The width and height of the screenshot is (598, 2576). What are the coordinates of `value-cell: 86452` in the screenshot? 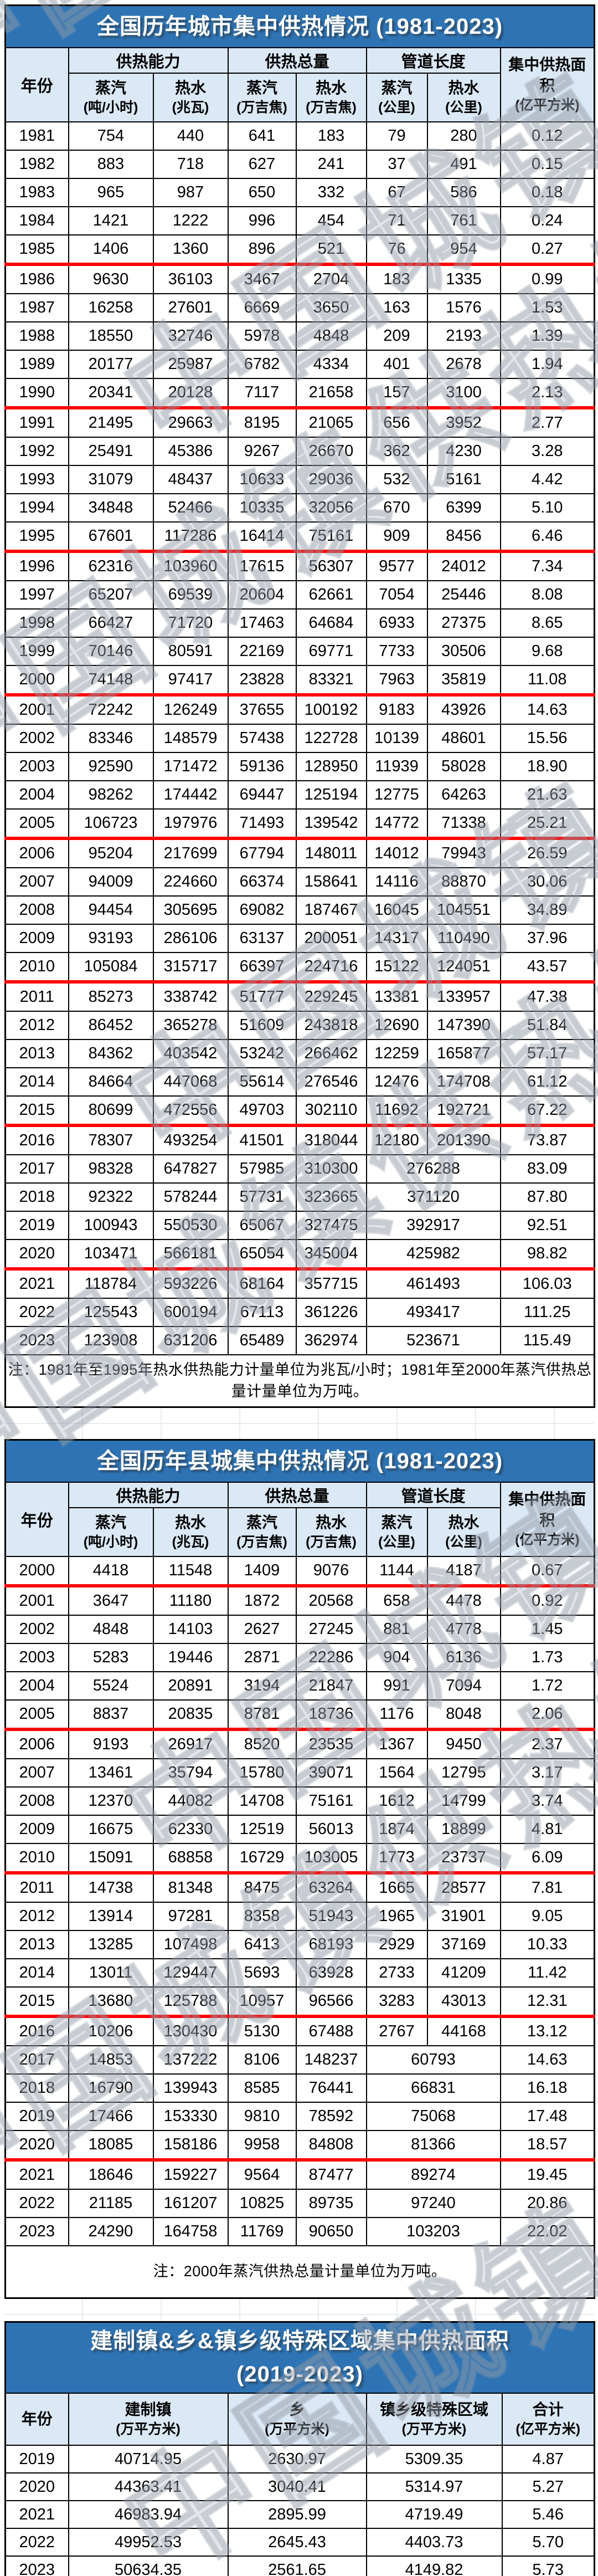 It's located at (111, 1025).